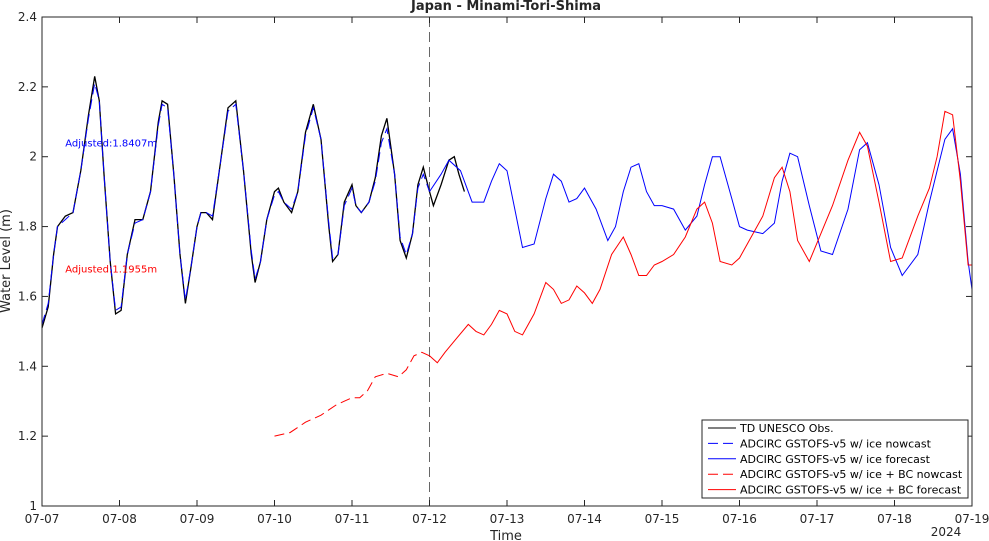 This screenshot has height=541, width=989. Describe the element at coordinates (662, 519) in the screenshot. I see `x-tick-label: 07-15` at that location.